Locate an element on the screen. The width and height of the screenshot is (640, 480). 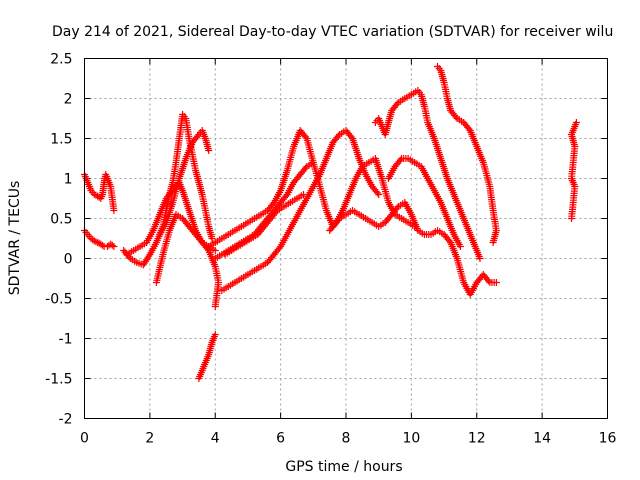
y-tick-label: 2.5 is located at coordinates (61, 60).